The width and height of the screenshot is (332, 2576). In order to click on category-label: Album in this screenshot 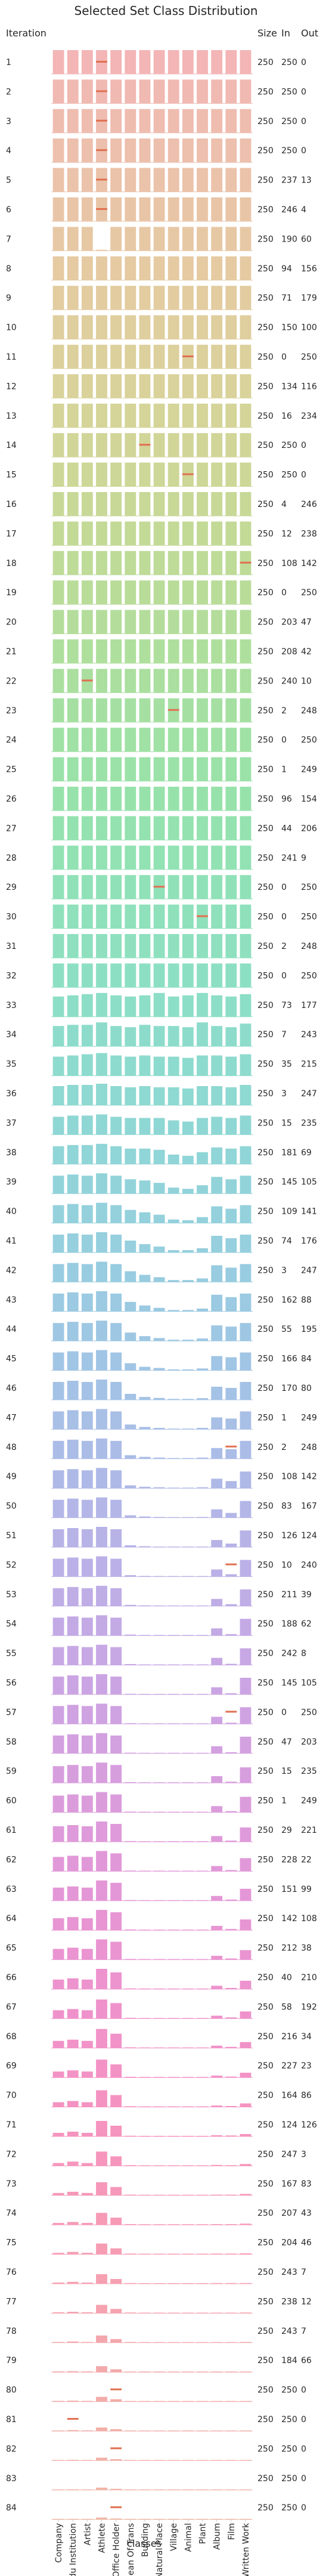, I will do `click(217, 2536)`.